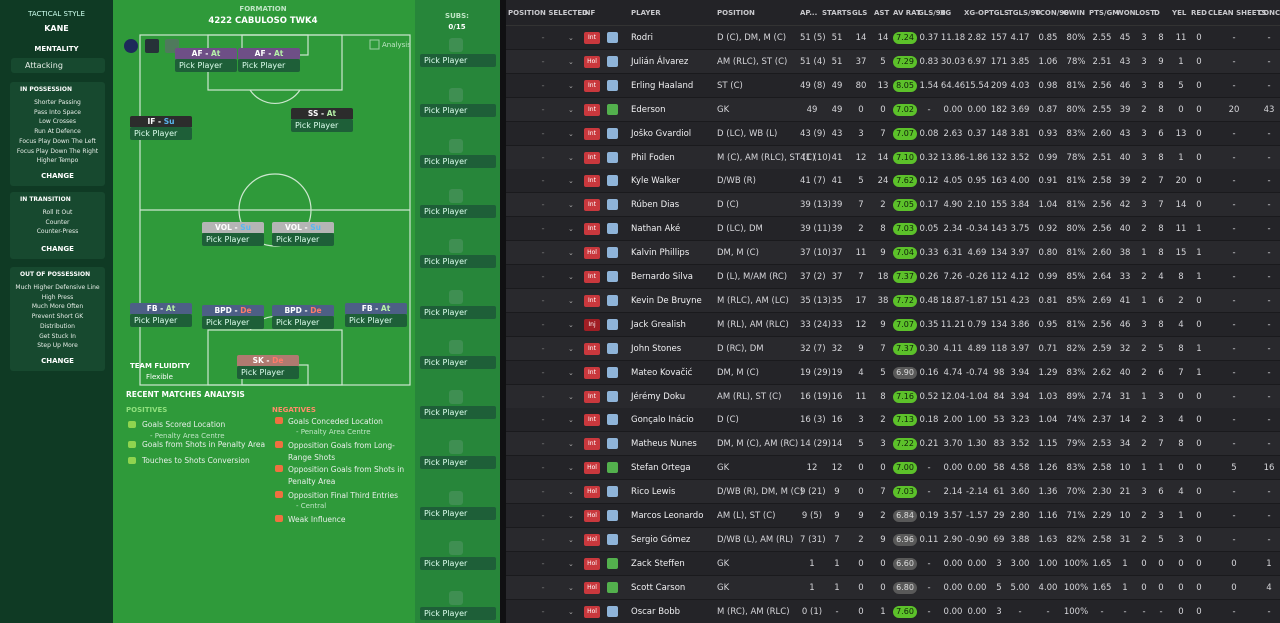  Describe the element at coordinates (185, 394) in the screenshot. I see `analysis-title: RECENT MATCHES ANALYSIS` at that location.